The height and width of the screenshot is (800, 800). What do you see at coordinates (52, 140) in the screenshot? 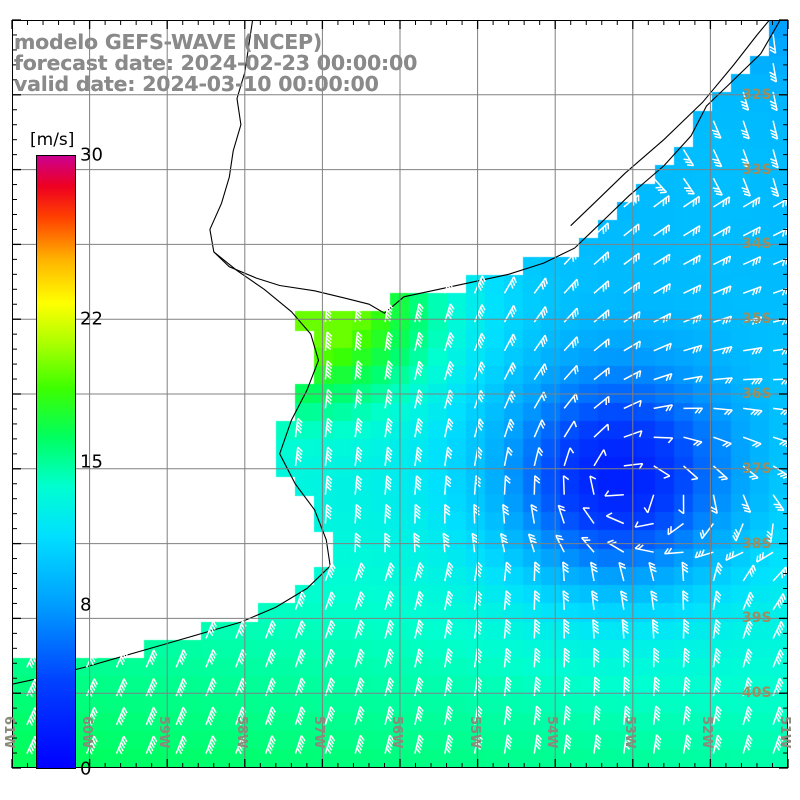
I see `colorbar-units-label: [m/s]` at bounding box center [52, 140].